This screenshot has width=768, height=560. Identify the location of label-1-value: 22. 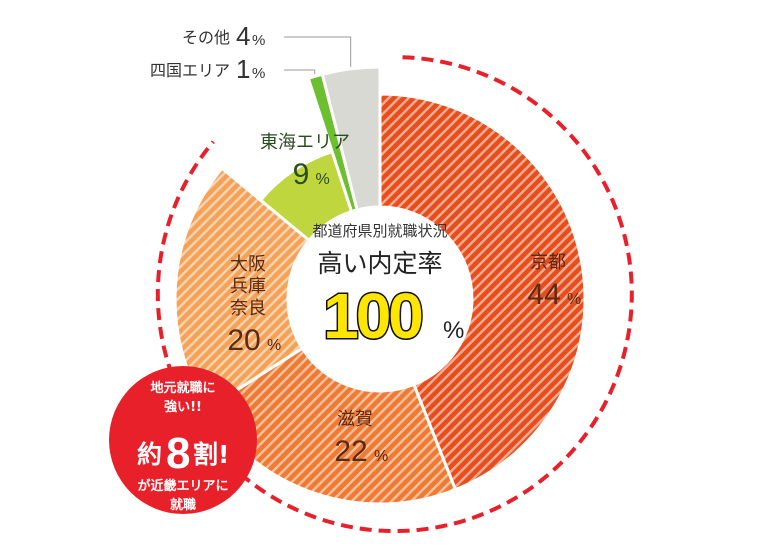
(350, 451).